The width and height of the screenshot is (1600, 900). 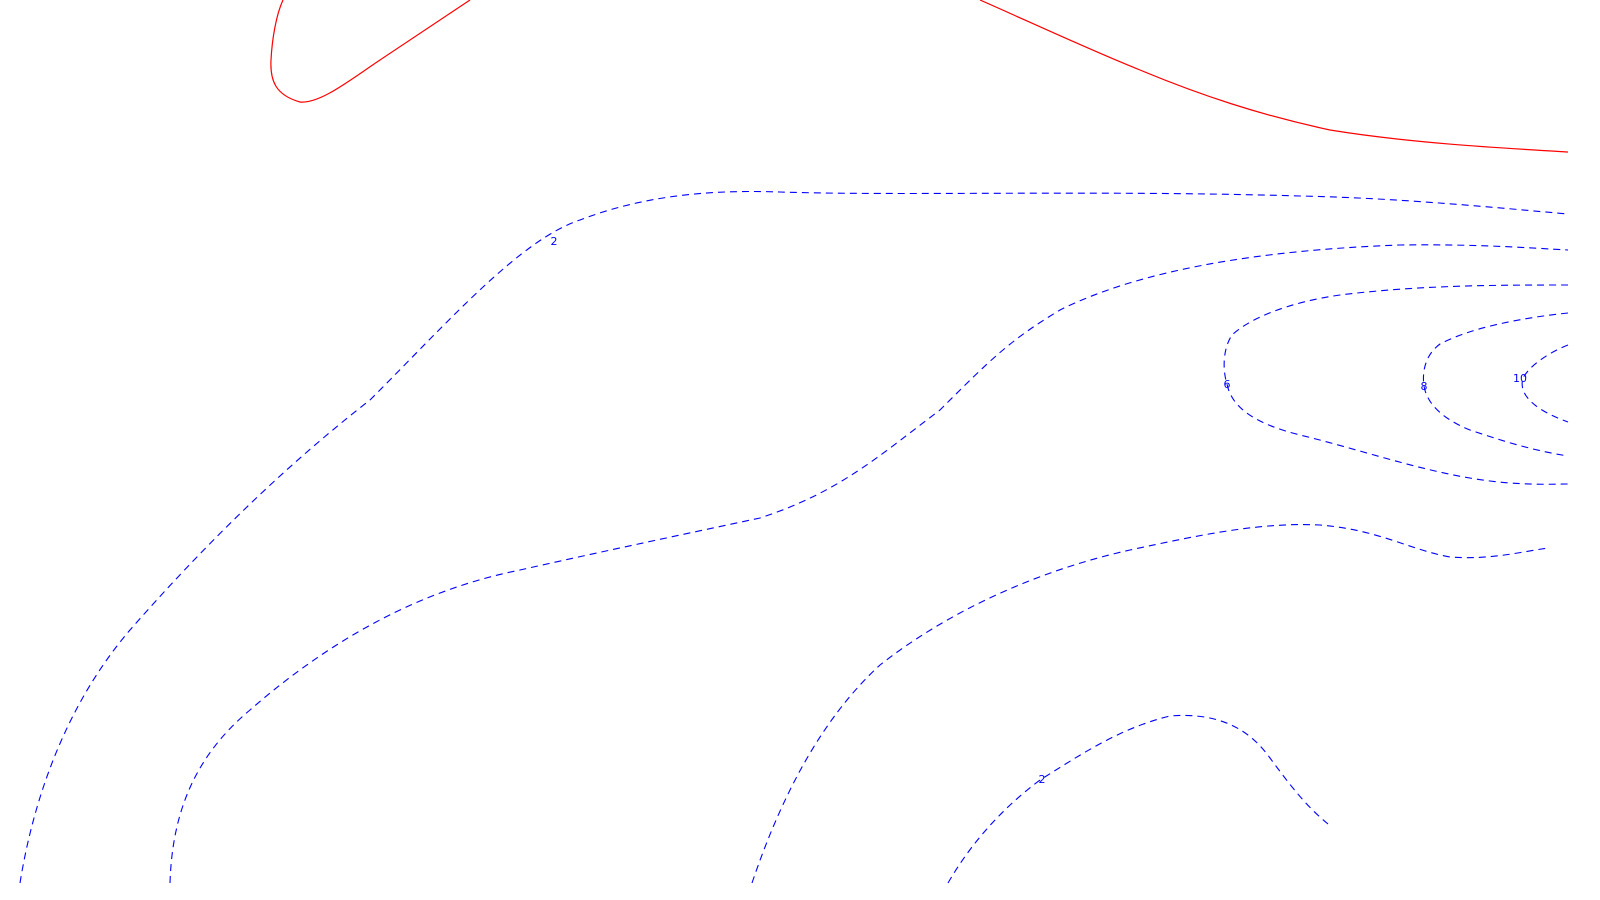 What do you see at coordinates (1274, 76) in the screenshot?
I see `solid-contour-right` at bounding box center [1274, 76].